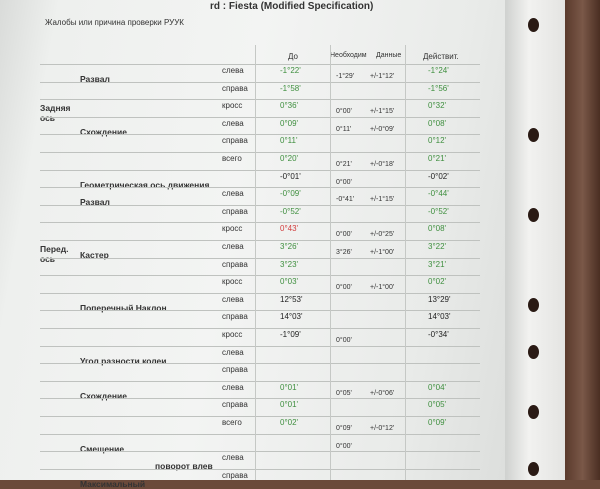 This screenshot has height=489, width=600. Describe the element at coordinates (114, 22) in the screenshot. I see `complaint-label: Жалобы или причина проверки РУУК` at that location.